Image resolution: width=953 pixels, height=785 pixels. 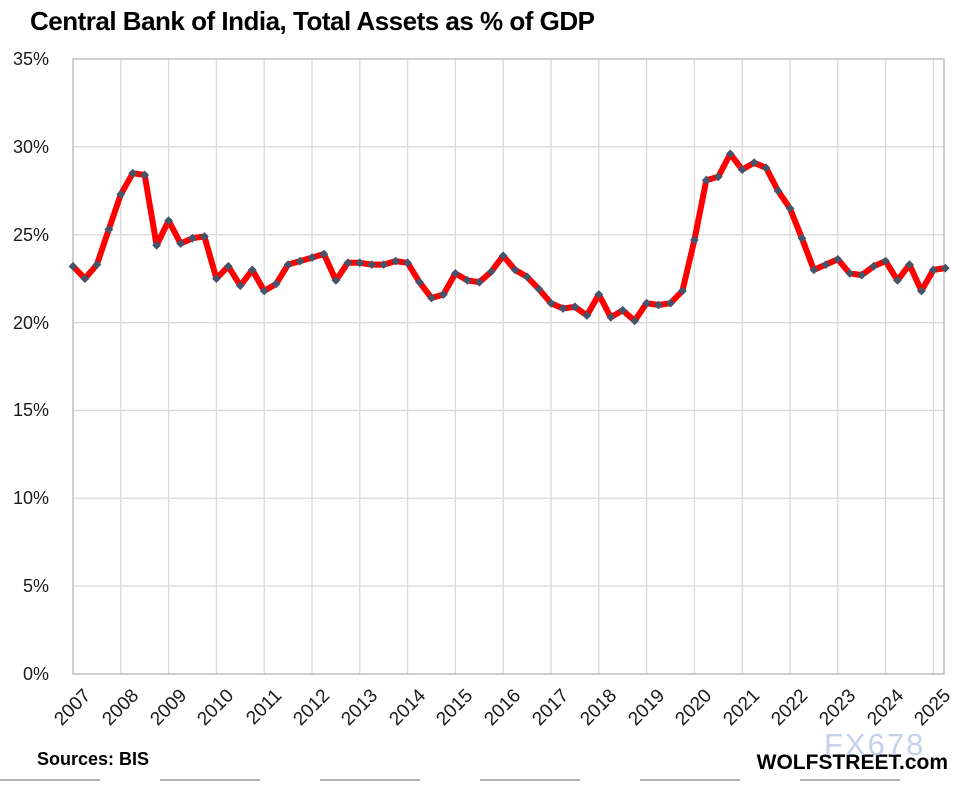 I want to click on fx678-watermark: FX678, so click(x=875, y=744).